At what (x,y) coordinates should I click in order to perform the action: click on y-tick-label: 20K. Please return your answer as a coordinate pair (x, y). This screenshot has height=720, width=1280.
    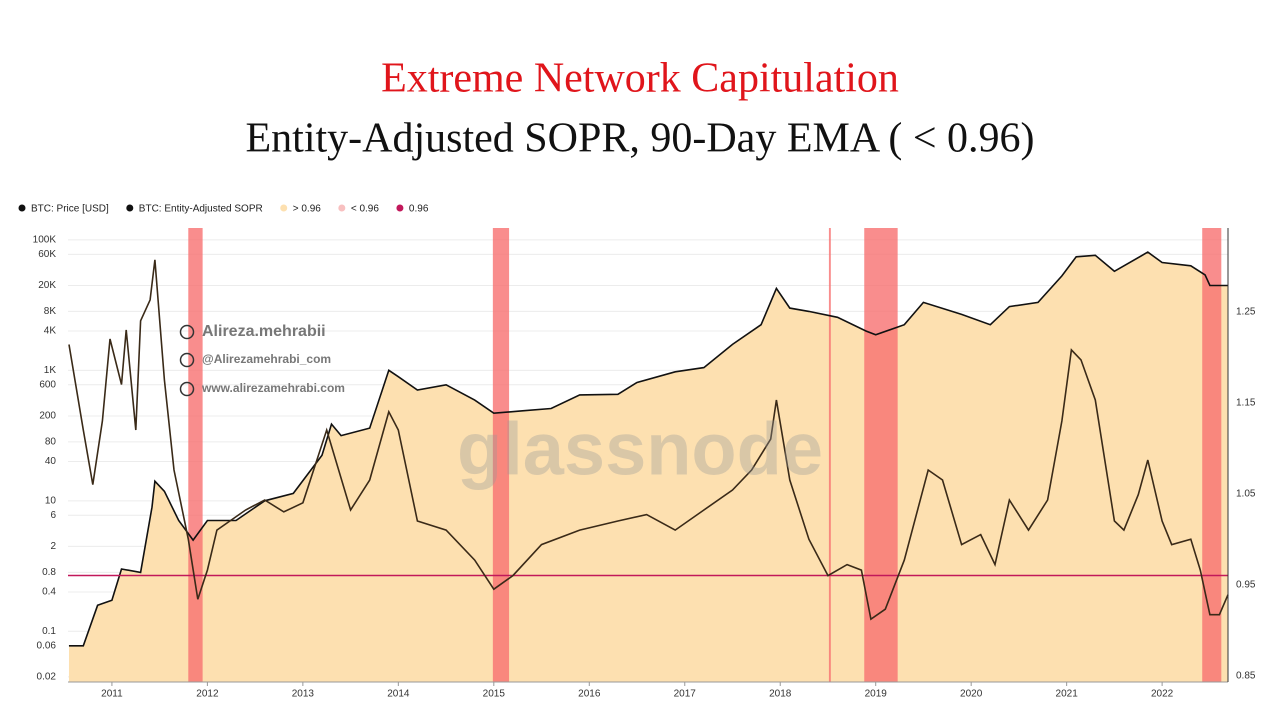
    Looking at the image, I should click on (47, 285).